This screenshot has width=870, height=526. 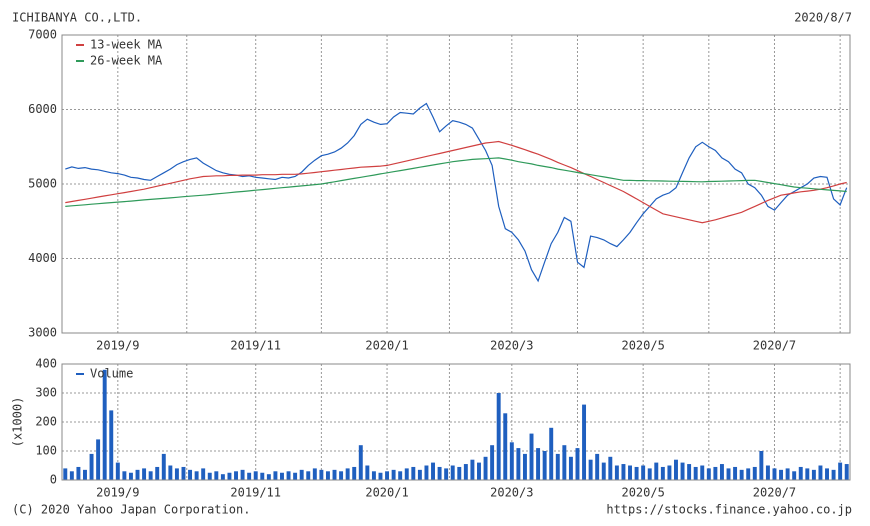 I want to click on y-tick-label: 4000, so click(x=42, y=258).